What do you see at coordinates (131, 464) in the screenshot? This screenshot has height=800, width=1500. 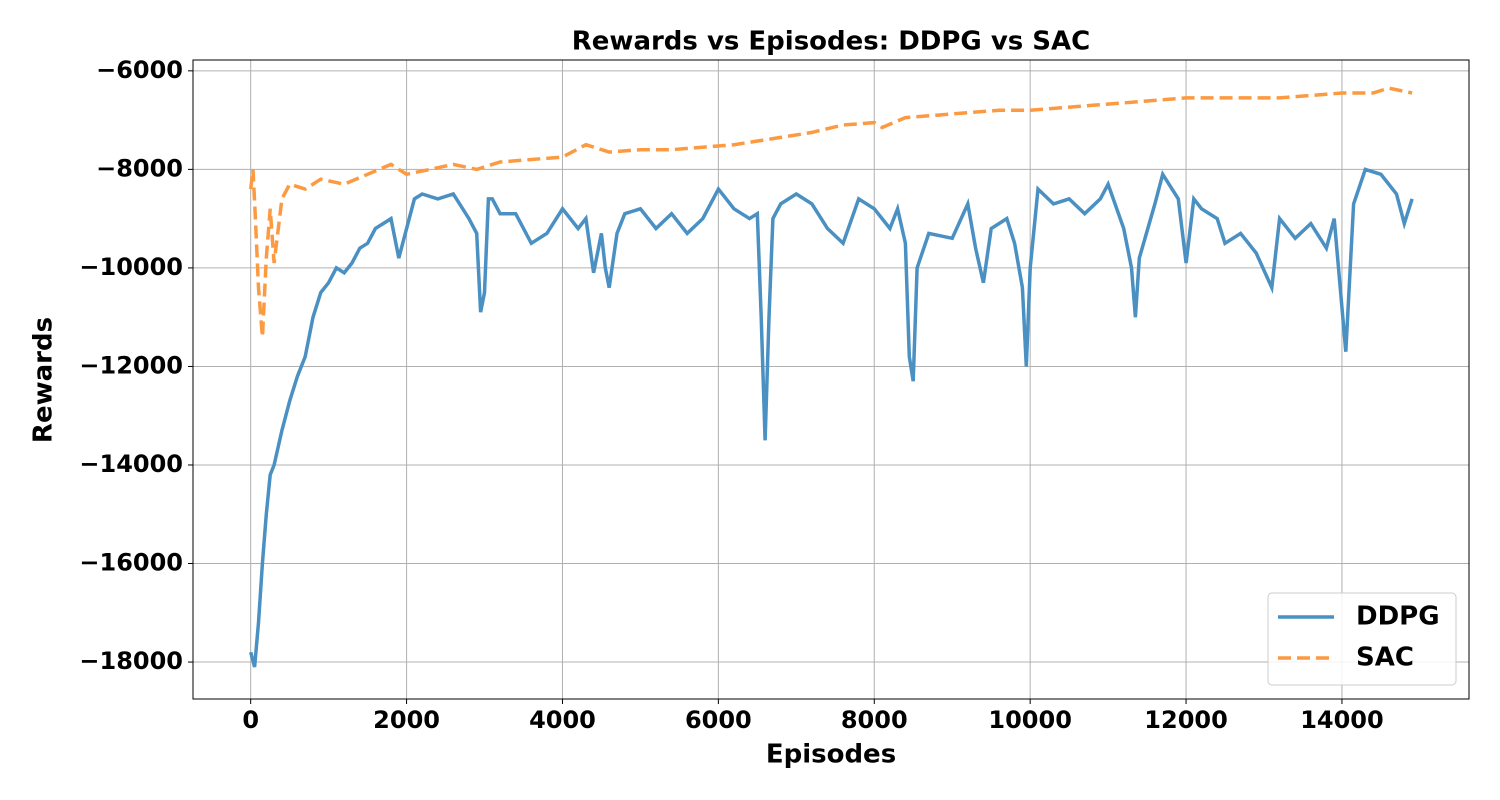 I see `y-tick-label: −14000` at bounding box center [131, 464].